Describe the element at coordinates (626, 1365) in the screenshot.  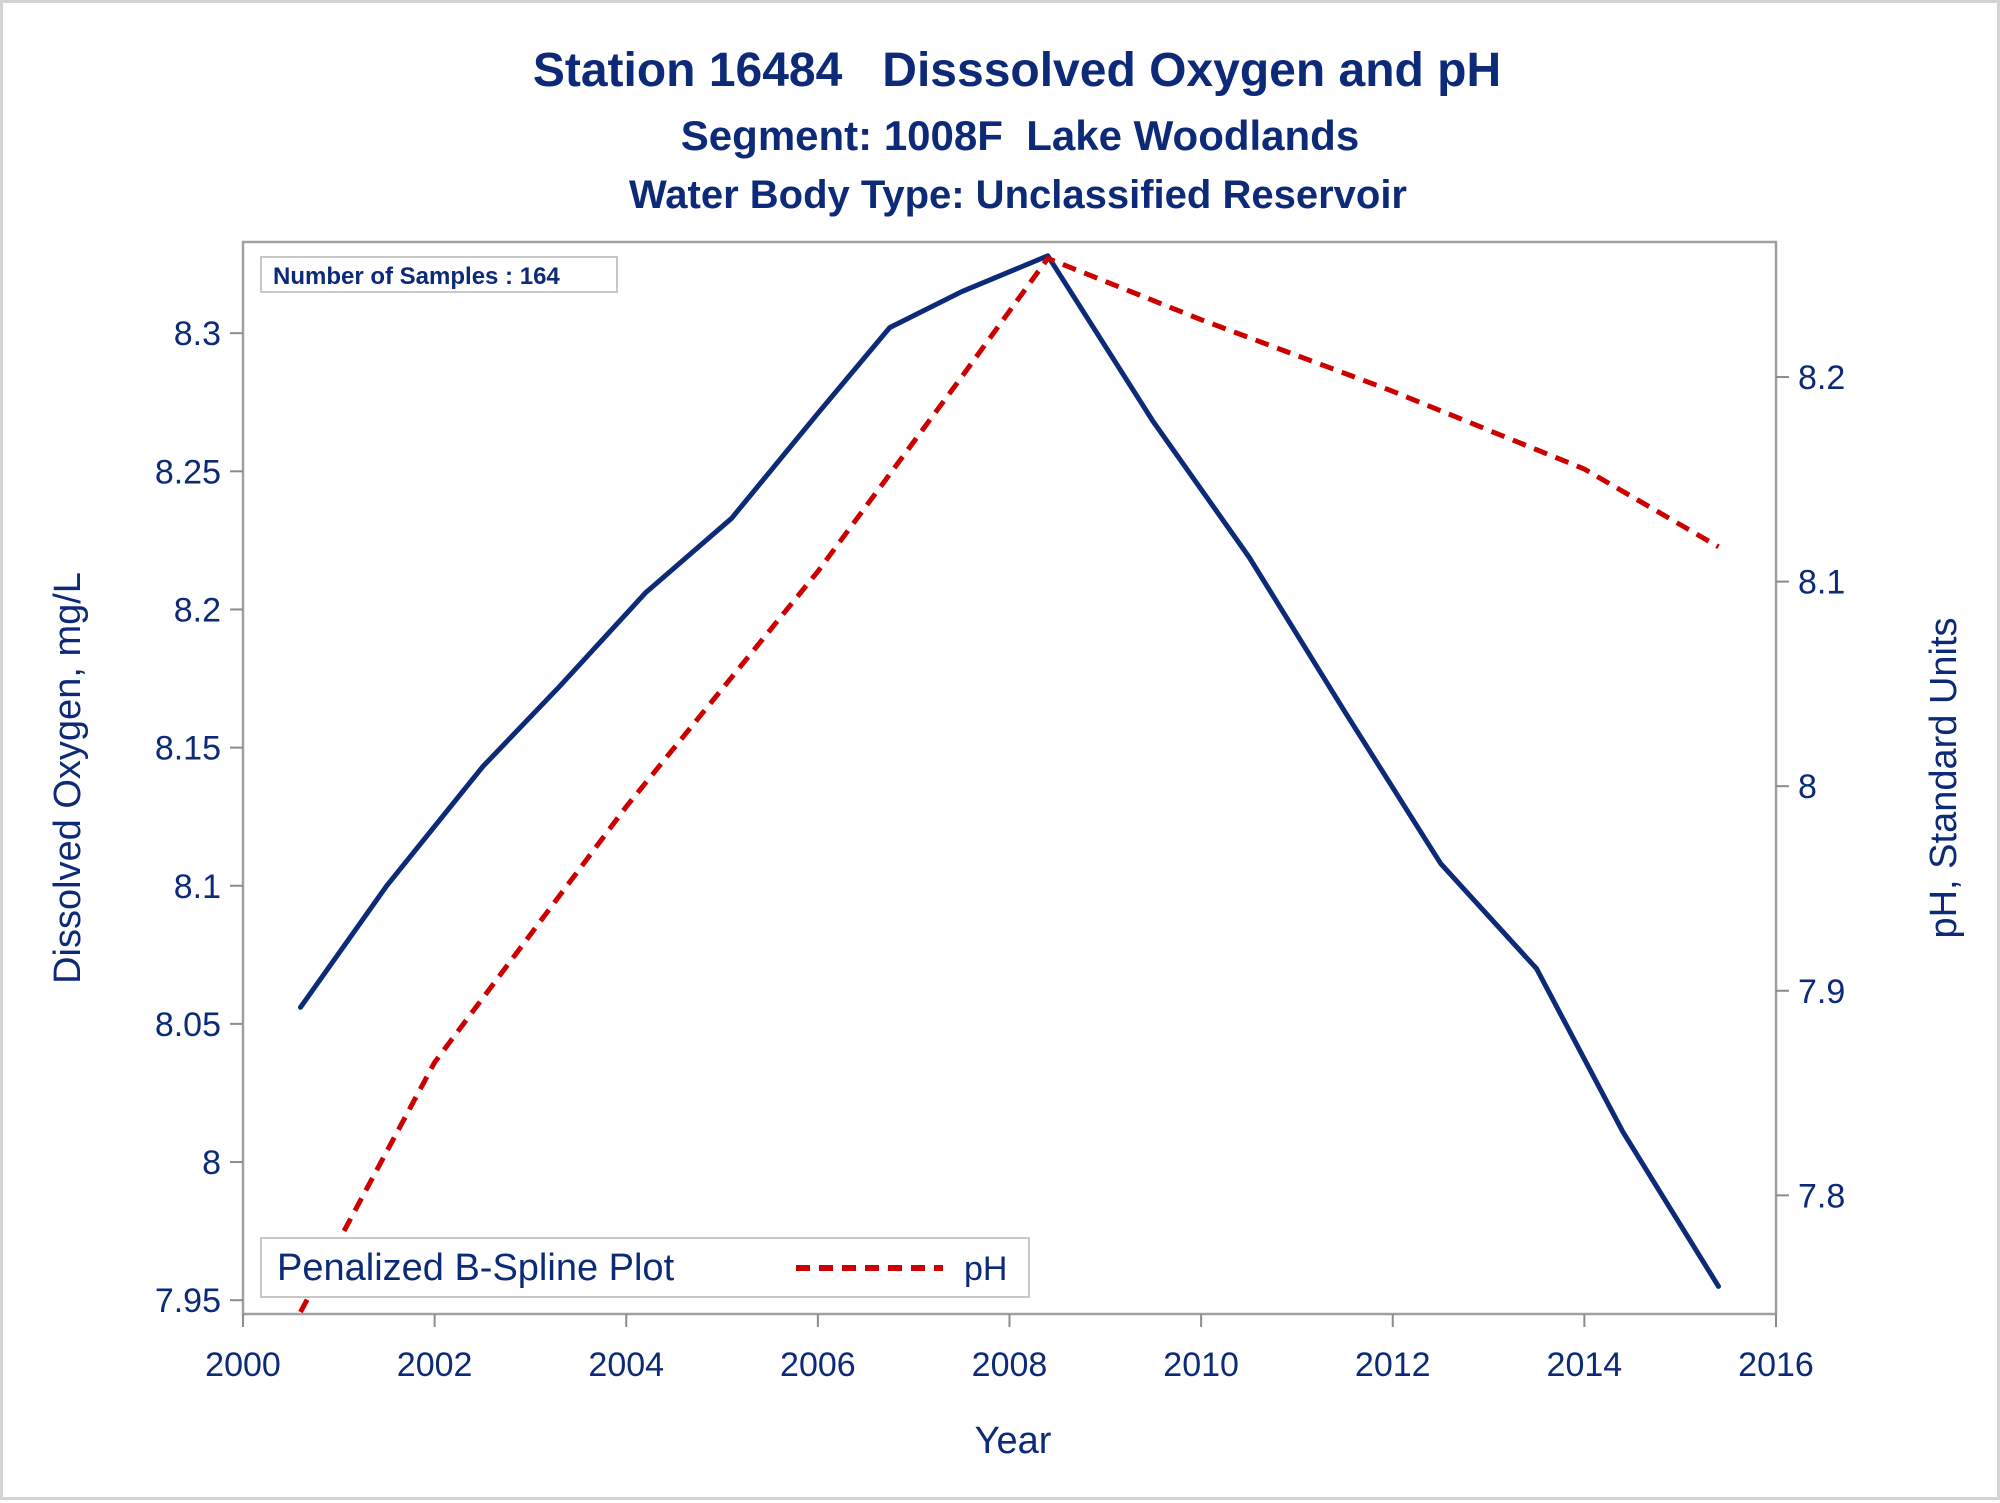
I see `x-tick-label: 2004` at that location.